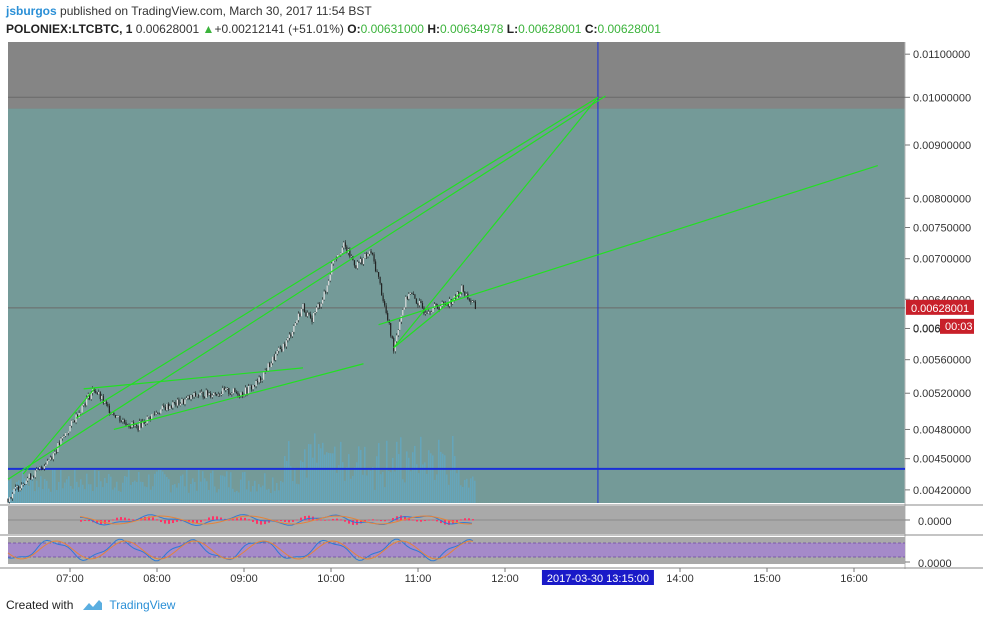  I want to click on stoch-k-line, so click(240, 550).